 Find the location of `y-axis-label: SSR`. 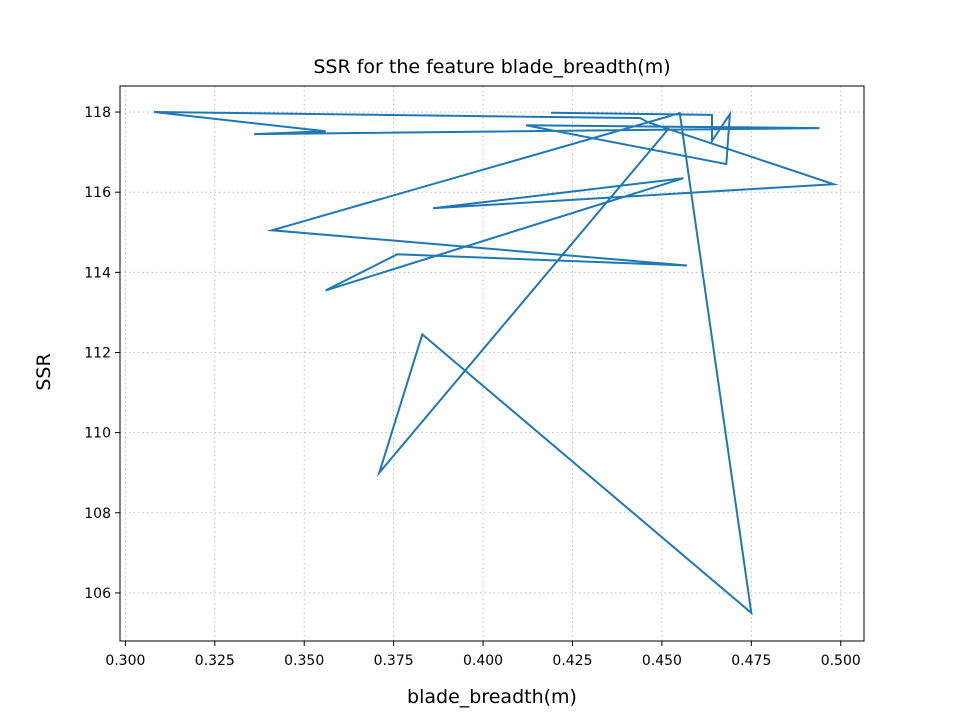

y-axis-label: SSR is located at coordinates (44, 371).